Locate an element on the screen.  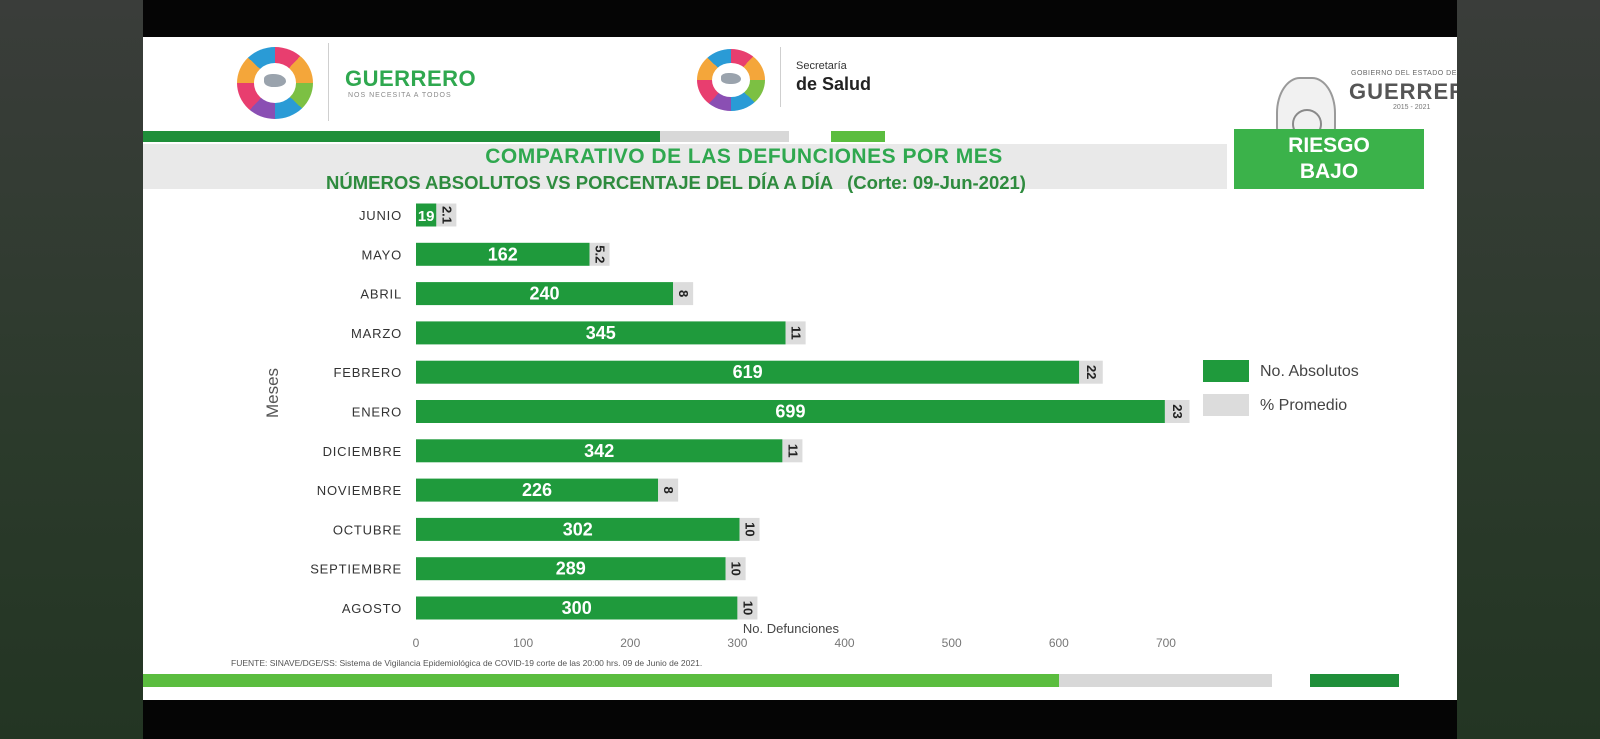
guerrero-ring-icon is located at coordinates (275, 83).